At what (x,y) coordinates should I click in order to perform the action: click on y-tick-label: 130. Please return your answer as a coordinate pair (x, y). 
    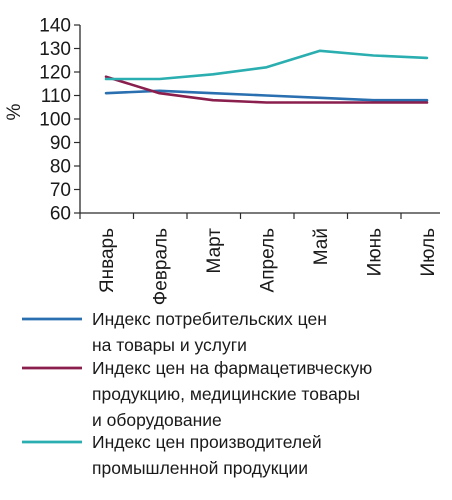
    Looking at the image, I should click on (55, 49).